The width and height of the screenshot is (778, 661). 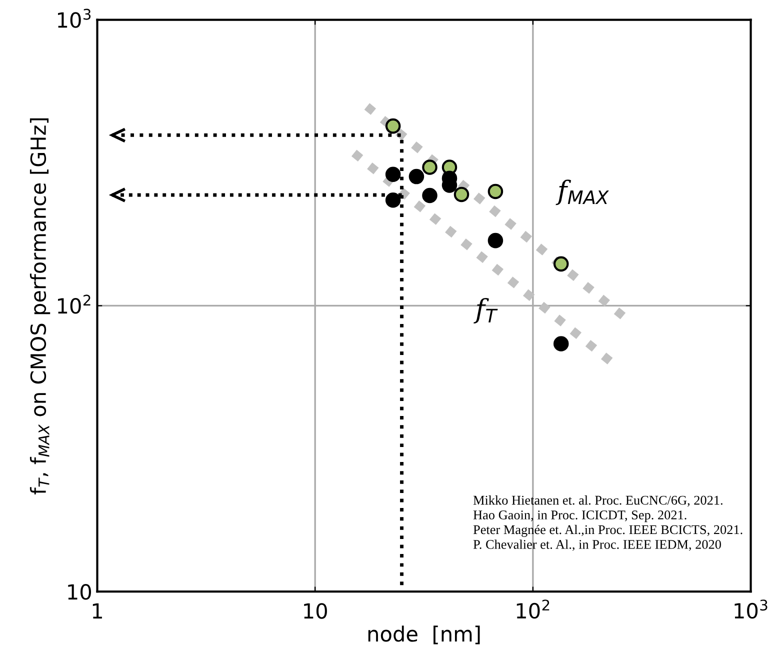 I want to click on annotation: P. Chevalier et. Al., in Proc. IEEE IEDM, 2020, so click(x=597, y=545).